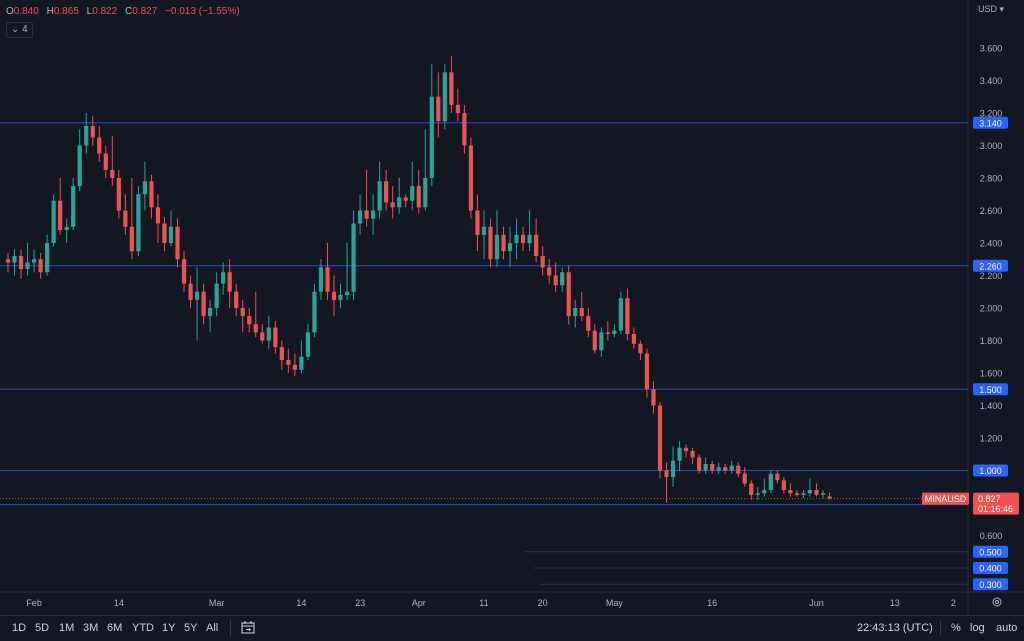  Describe the element at coordinates (19, 30) in the screenshot. I see `indicators-toggle: ⌄ 4` at that location.